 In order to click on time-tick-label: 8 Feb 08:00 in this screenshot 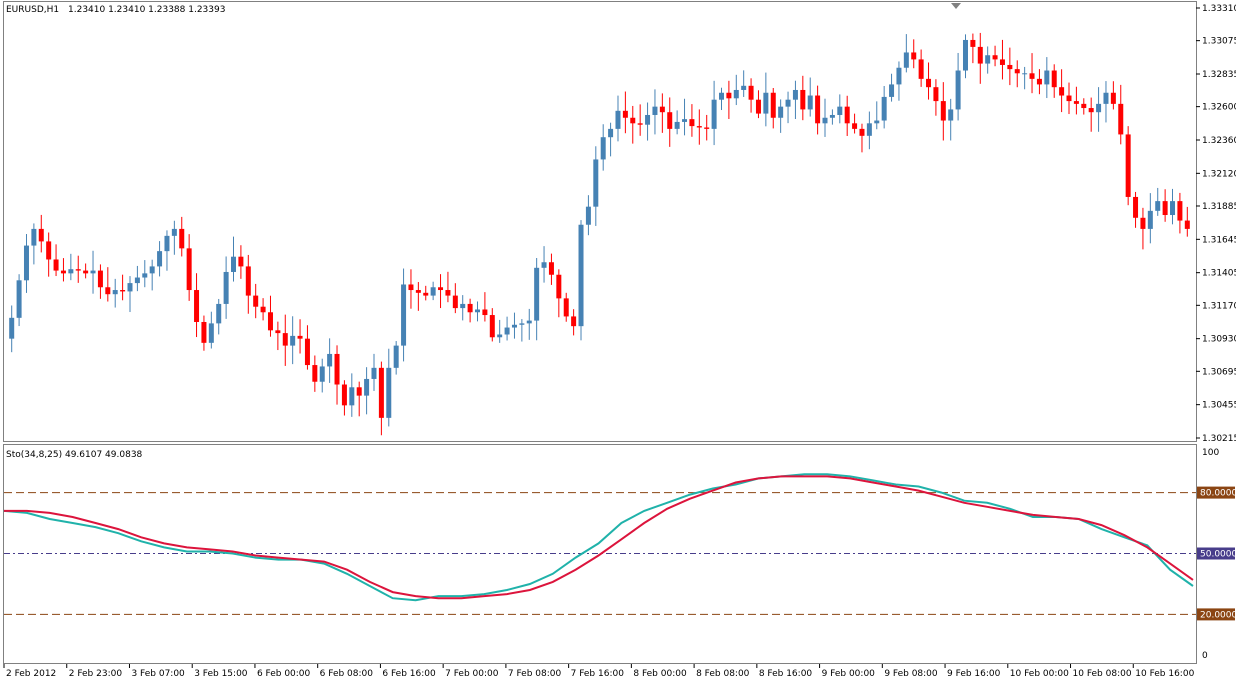, I will do `click(723, 674)`.